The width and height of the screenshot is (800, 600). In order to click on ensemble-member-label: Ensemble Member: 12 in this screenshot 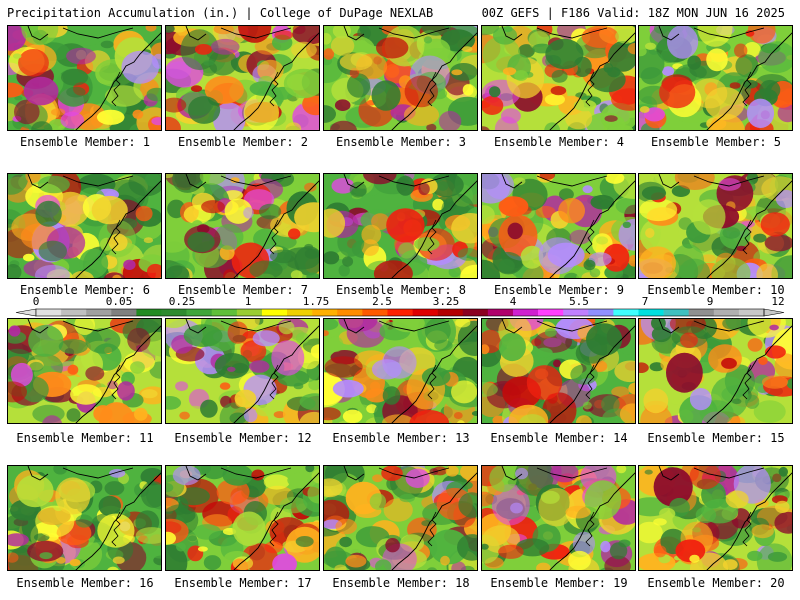, I will do `click(243, 438)`.